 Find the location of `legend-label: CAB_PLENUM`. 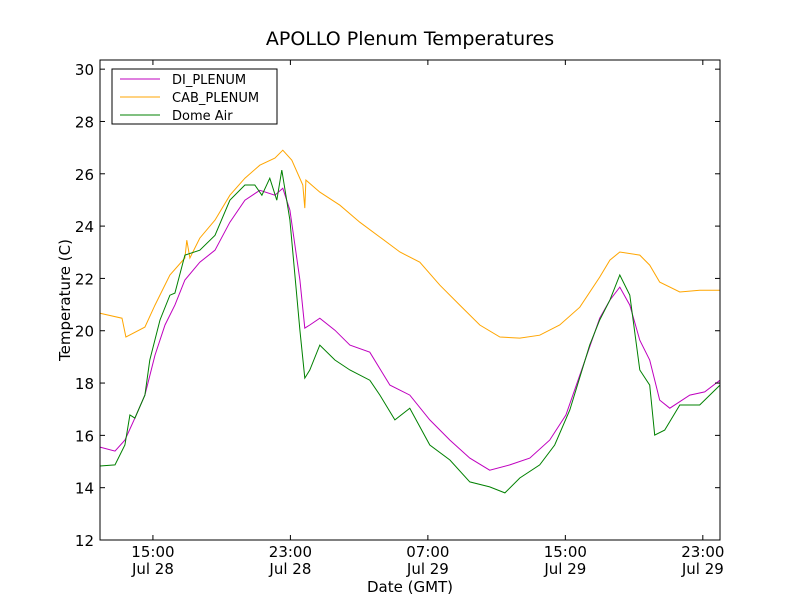

legend-label: CAB_PLENUM is located at coordinates (215, 98).